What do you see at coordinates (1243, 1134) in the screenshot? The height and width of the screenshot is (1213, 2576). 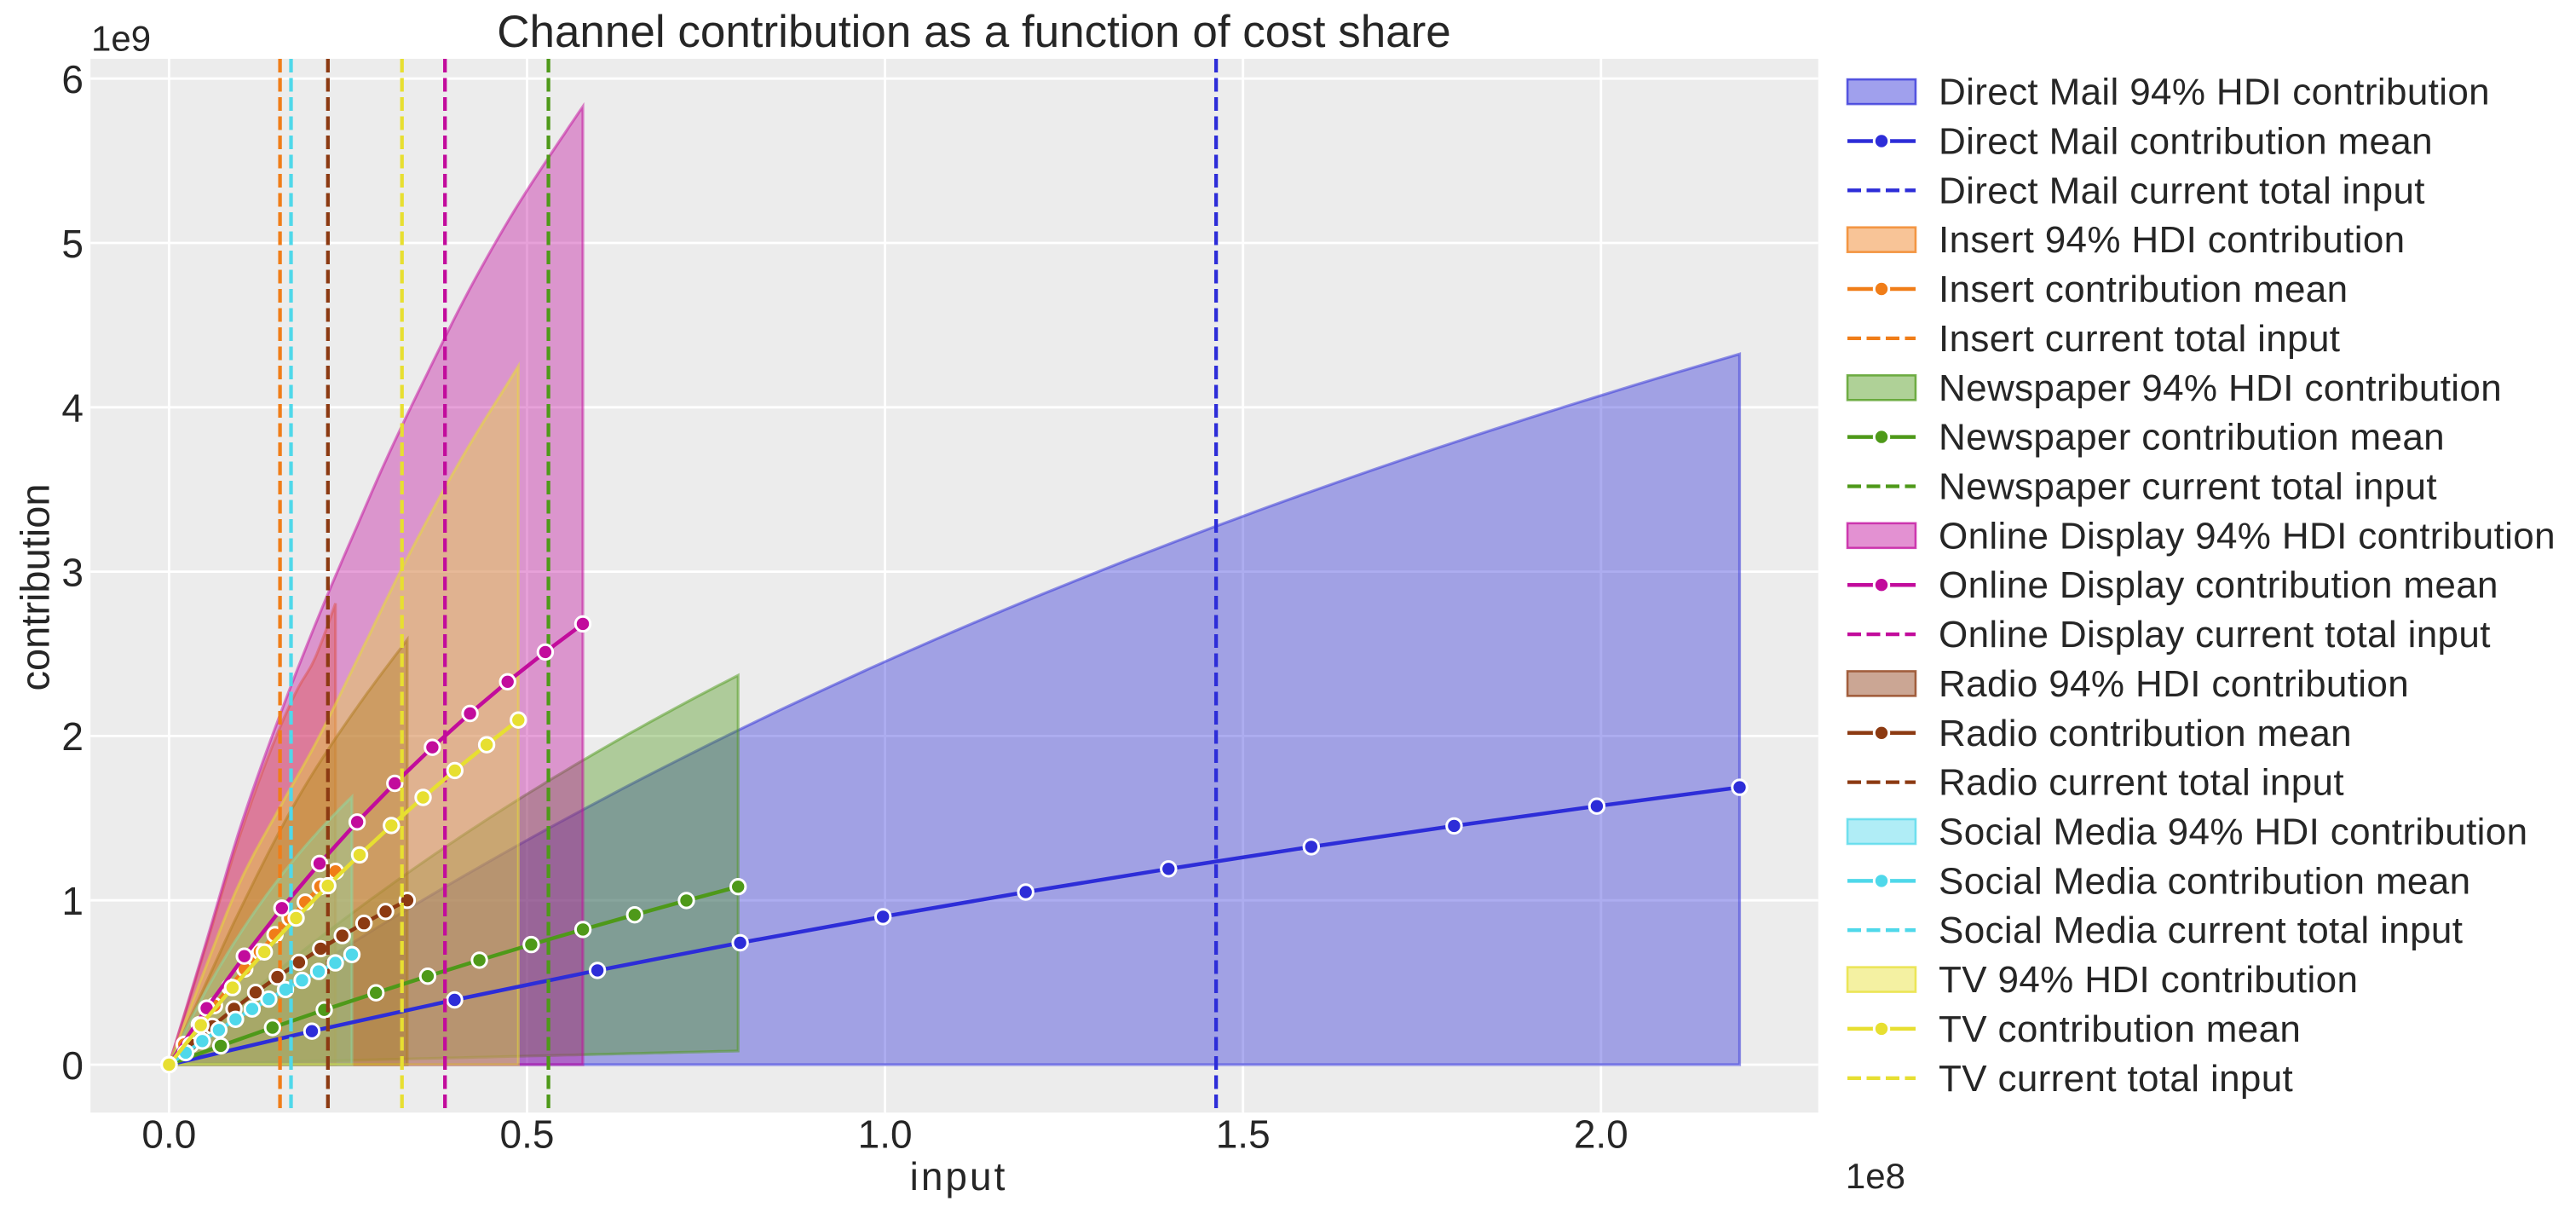 I see `svg-text: 1.5` at bounding box center [1243, 1134].